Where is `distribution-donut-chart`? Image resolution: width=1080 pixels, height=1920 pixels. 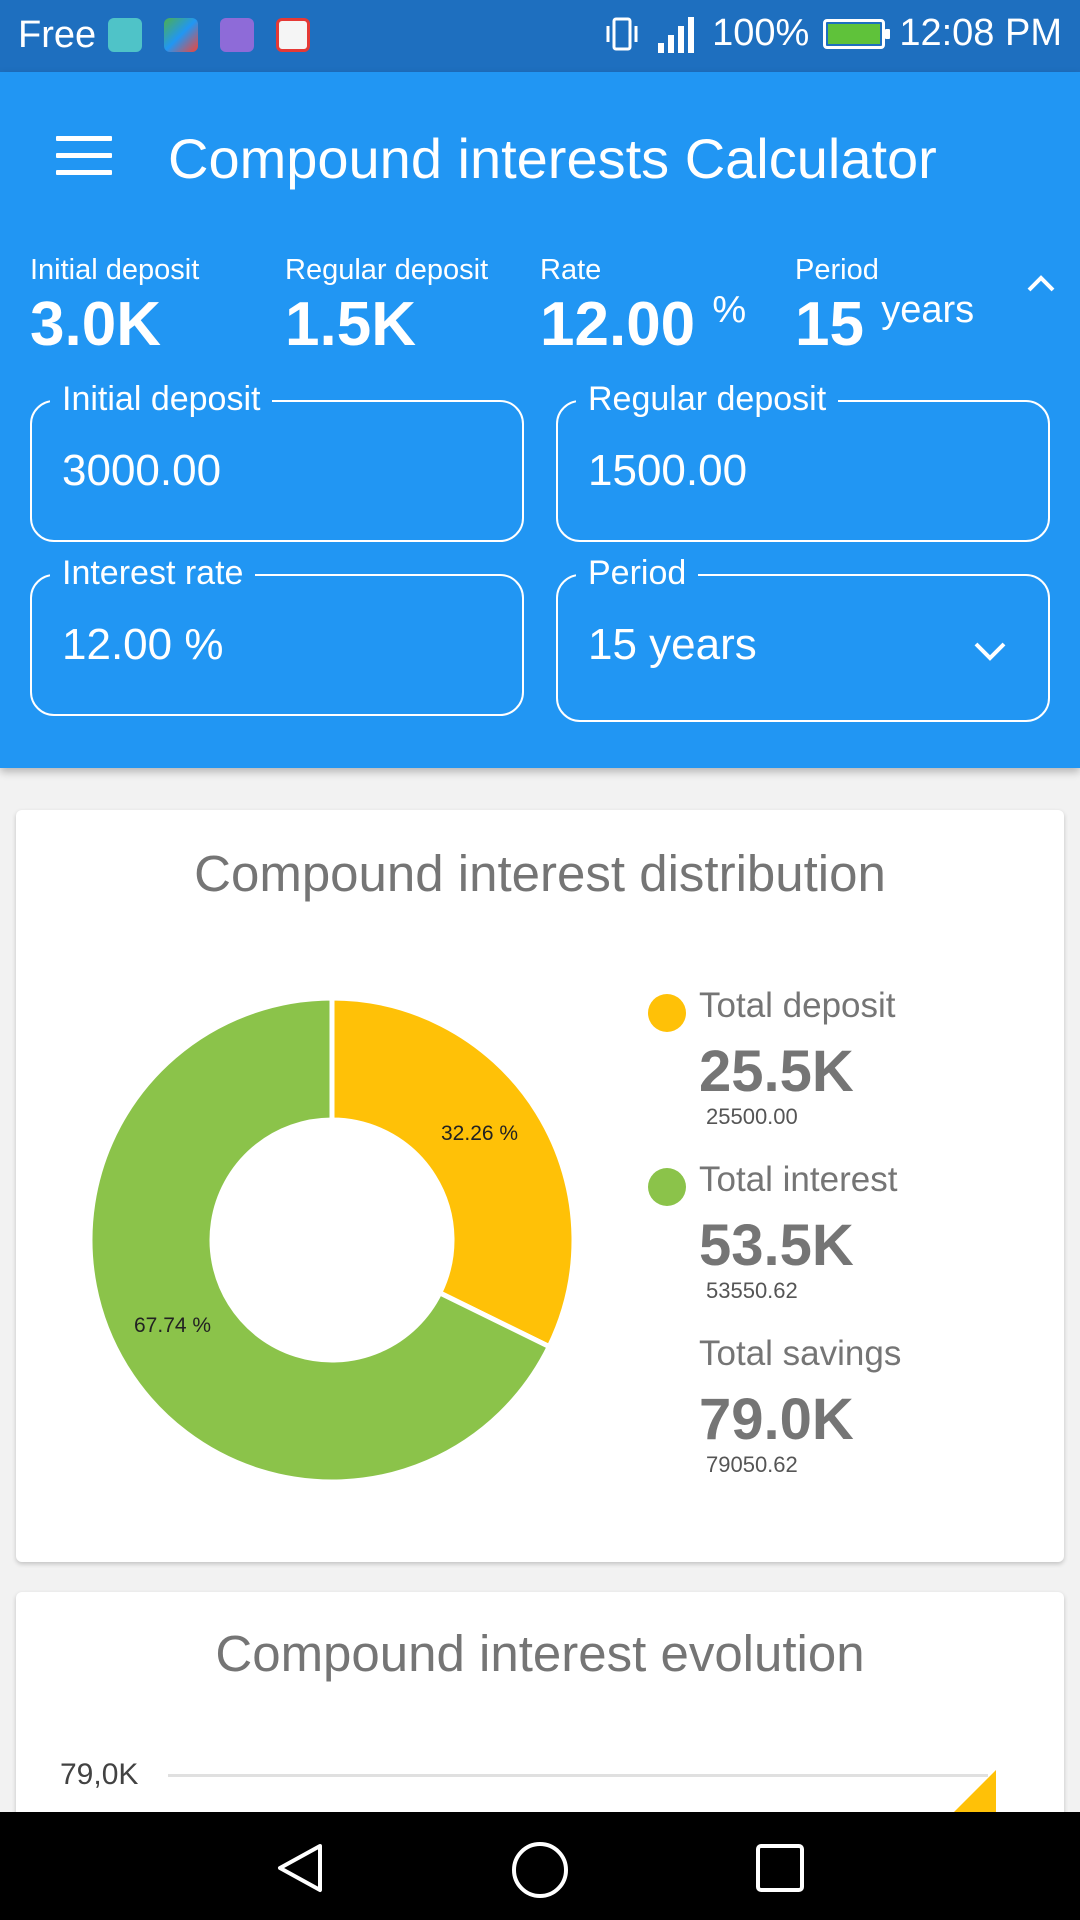 distribution-donut-chart is located at coordinates (332, 1240).